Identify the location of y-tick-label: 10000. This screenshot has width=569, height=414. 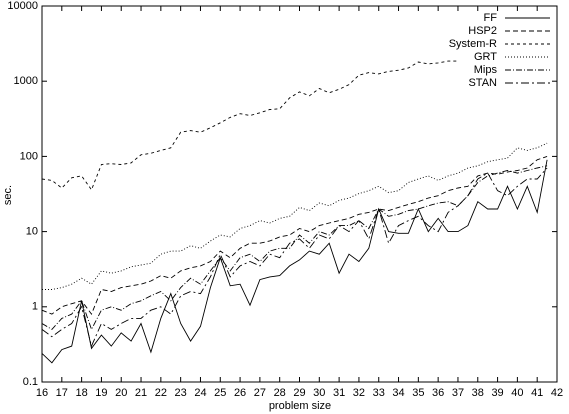
(22, 6).